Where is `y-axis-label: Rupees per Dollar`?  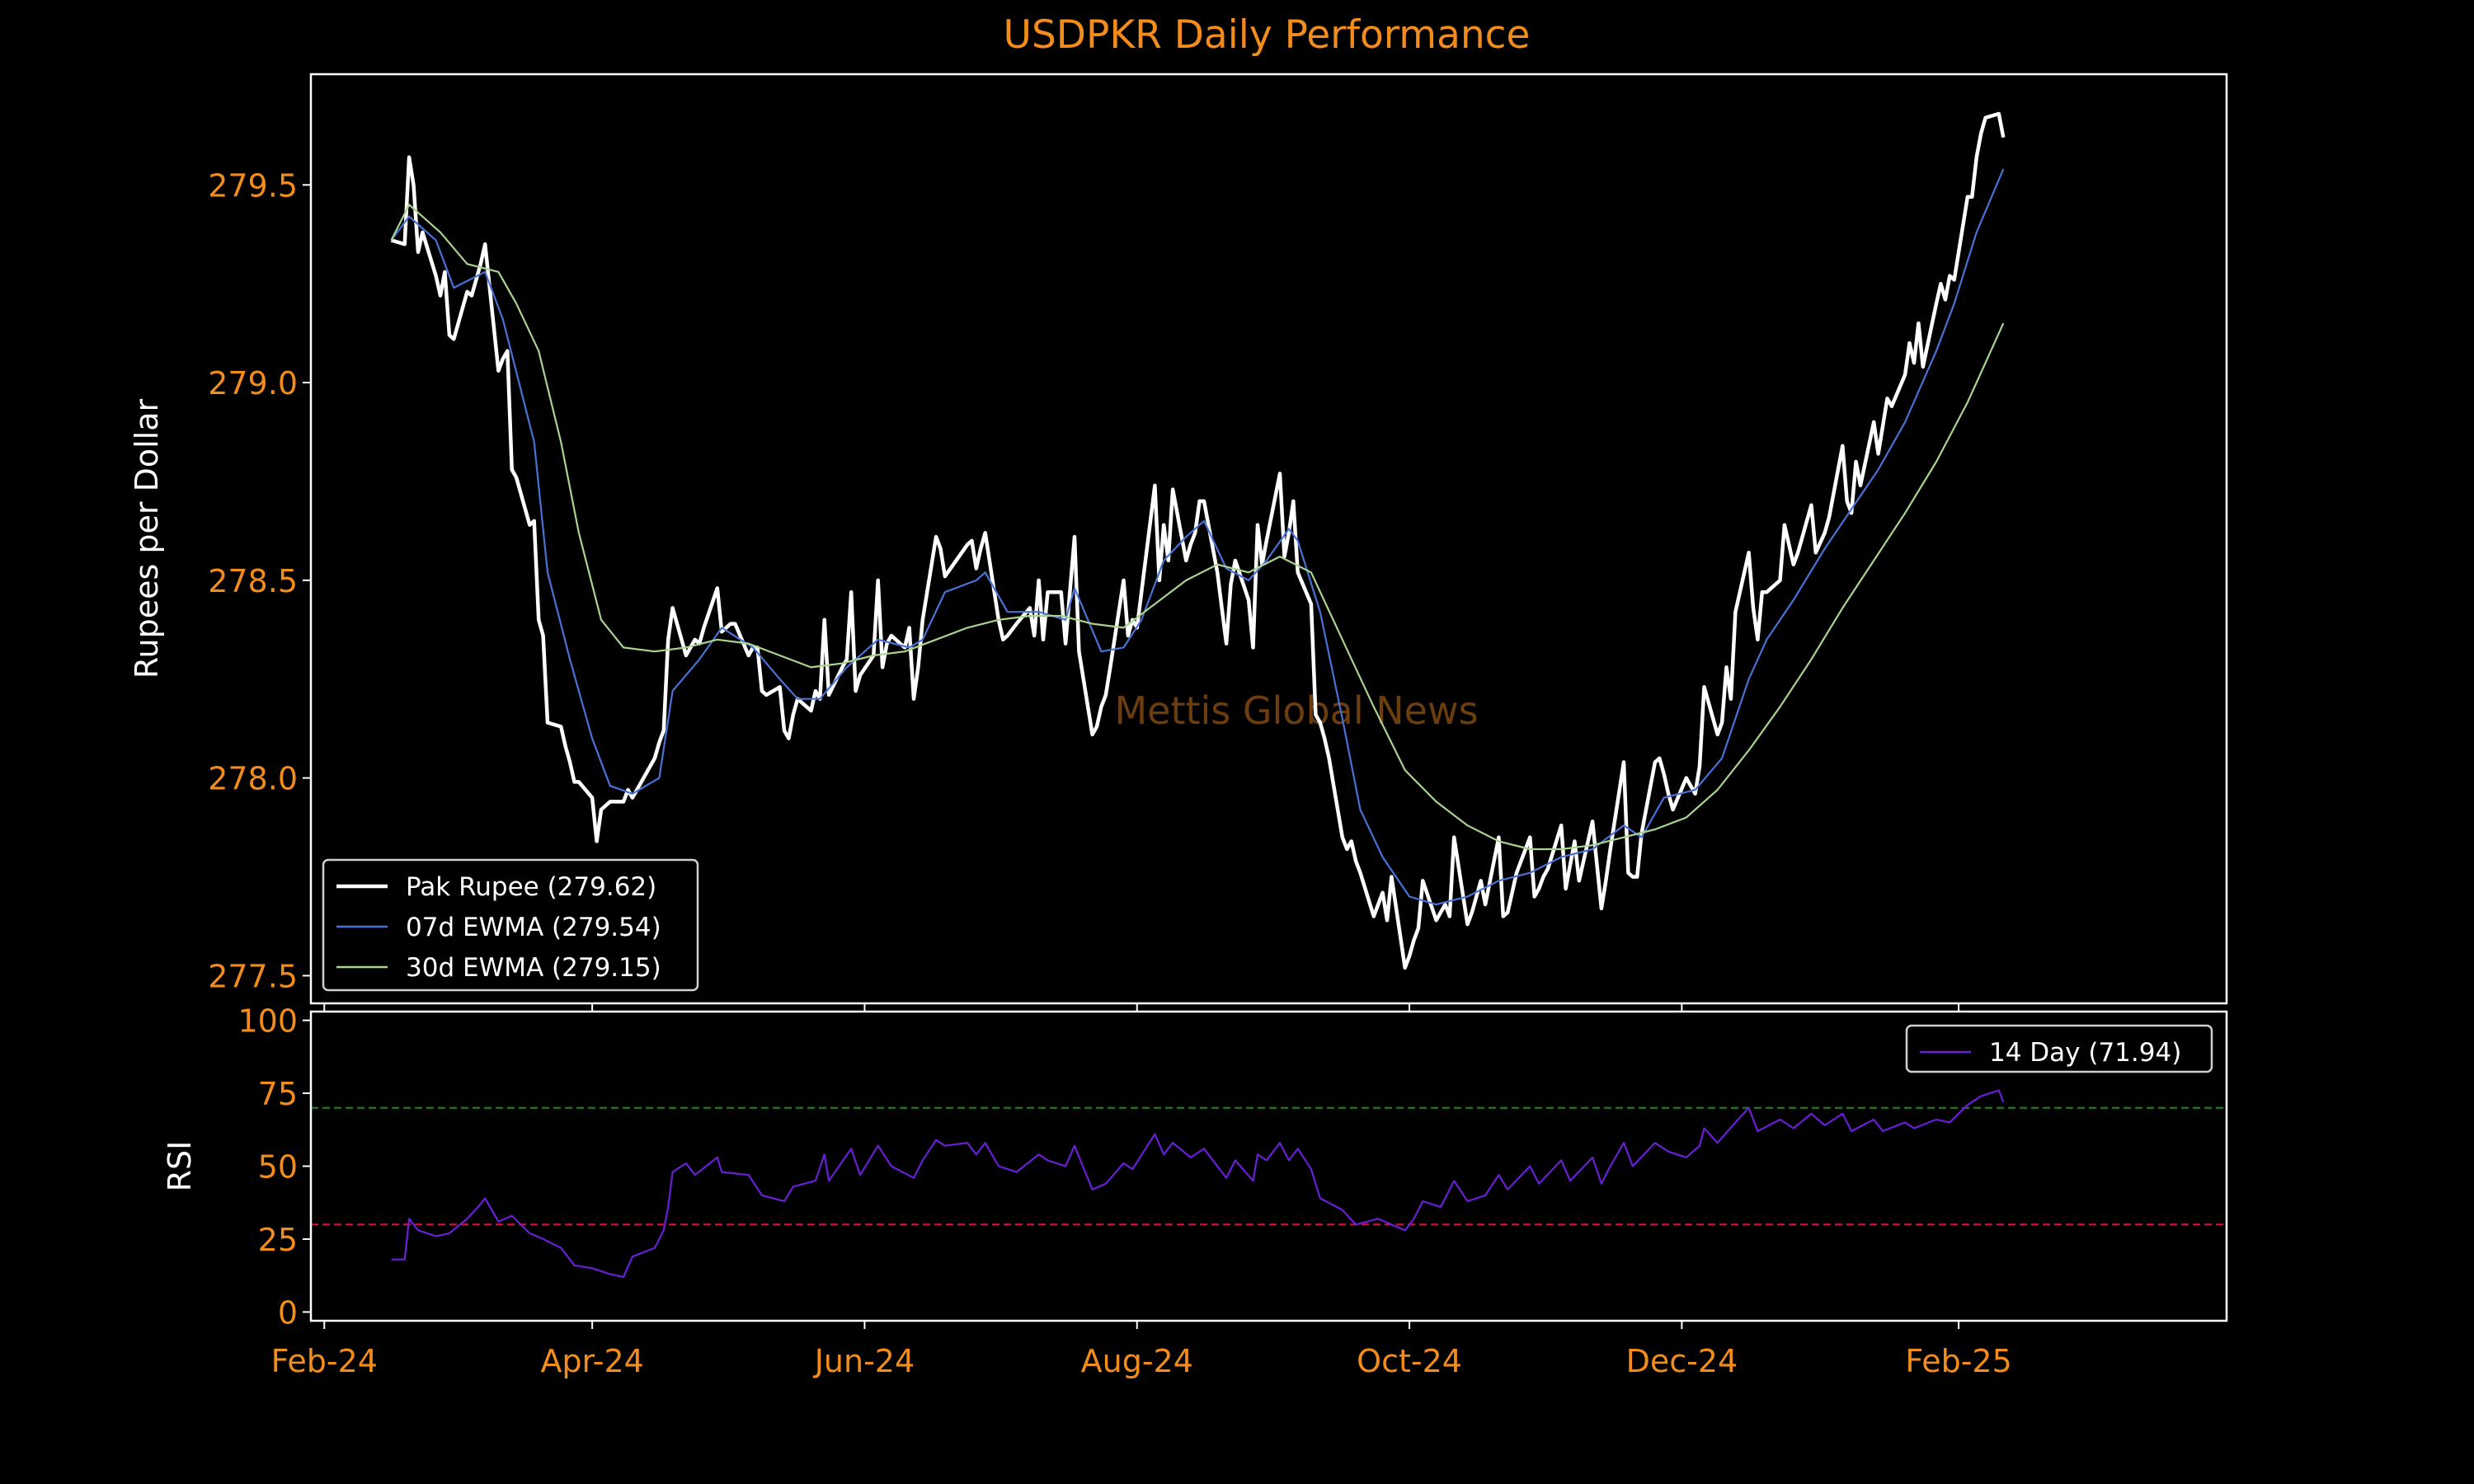 y-axis-label: Rupees per Dollar is located at coordinates (147, 538).